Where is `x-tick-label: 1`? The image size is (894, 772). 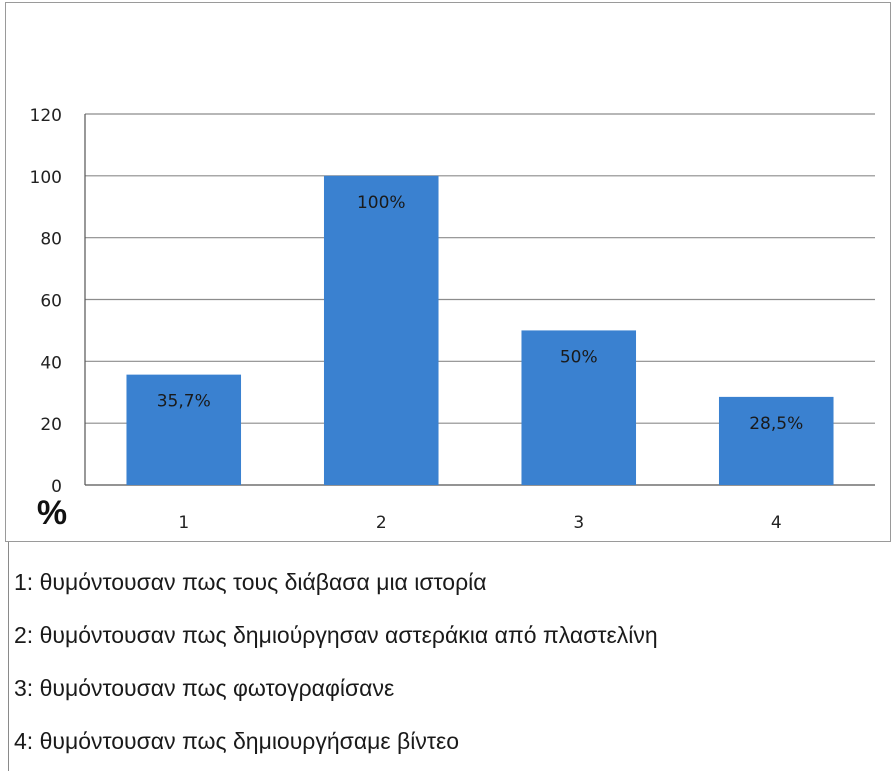 x-tick-label: 1 is located at coordinates (183, 523).